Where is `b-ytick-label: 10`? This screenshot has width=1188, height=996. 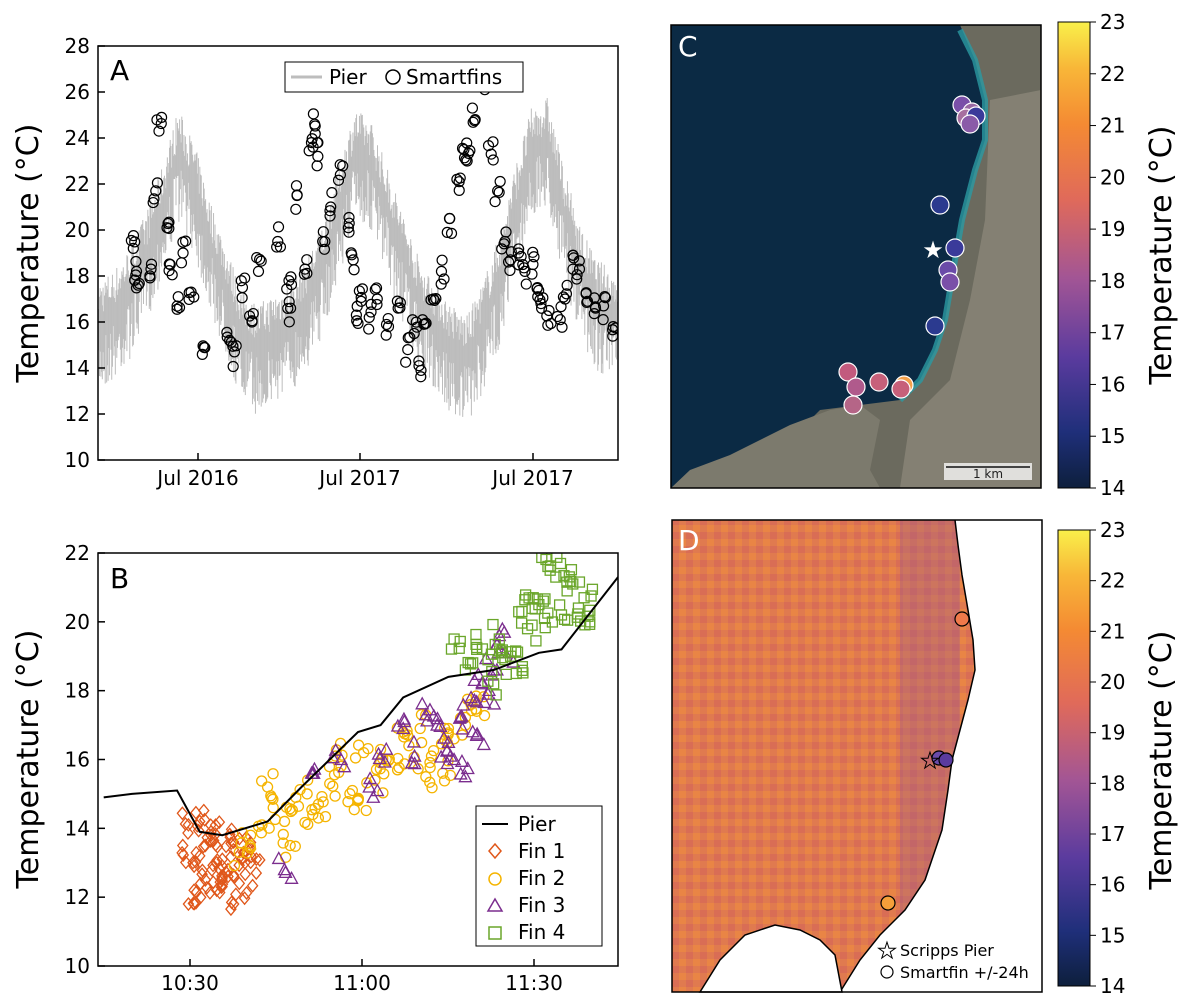
b-ytick-label: 10 is located at coordinates (77, 966).